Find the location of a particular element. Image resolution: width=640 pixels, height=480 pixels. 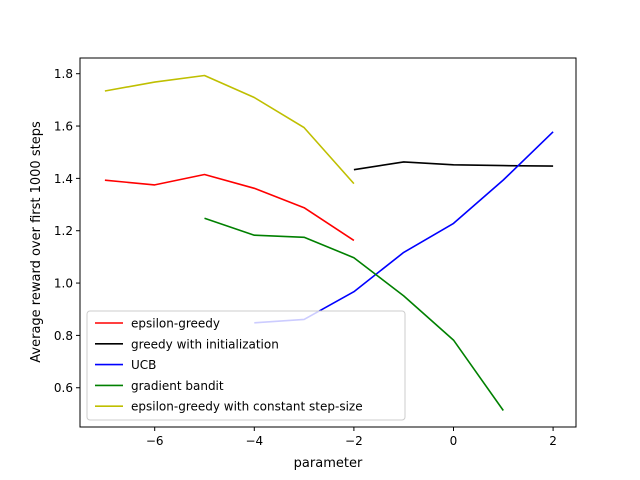

y-tick-label: 1.0 is located at coordinates (63, 284).